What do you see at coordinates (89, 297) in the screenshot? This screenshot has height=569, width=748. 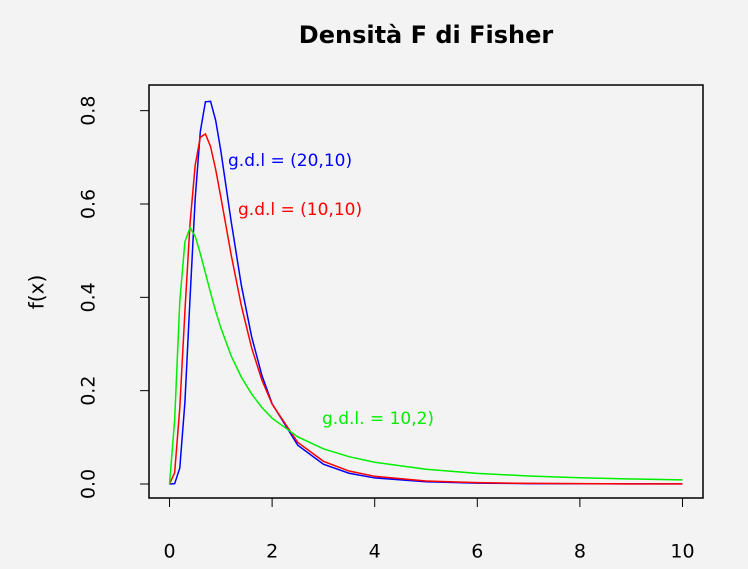 I see `y-tick-label: 0.4` at bounding box center [89, 297].